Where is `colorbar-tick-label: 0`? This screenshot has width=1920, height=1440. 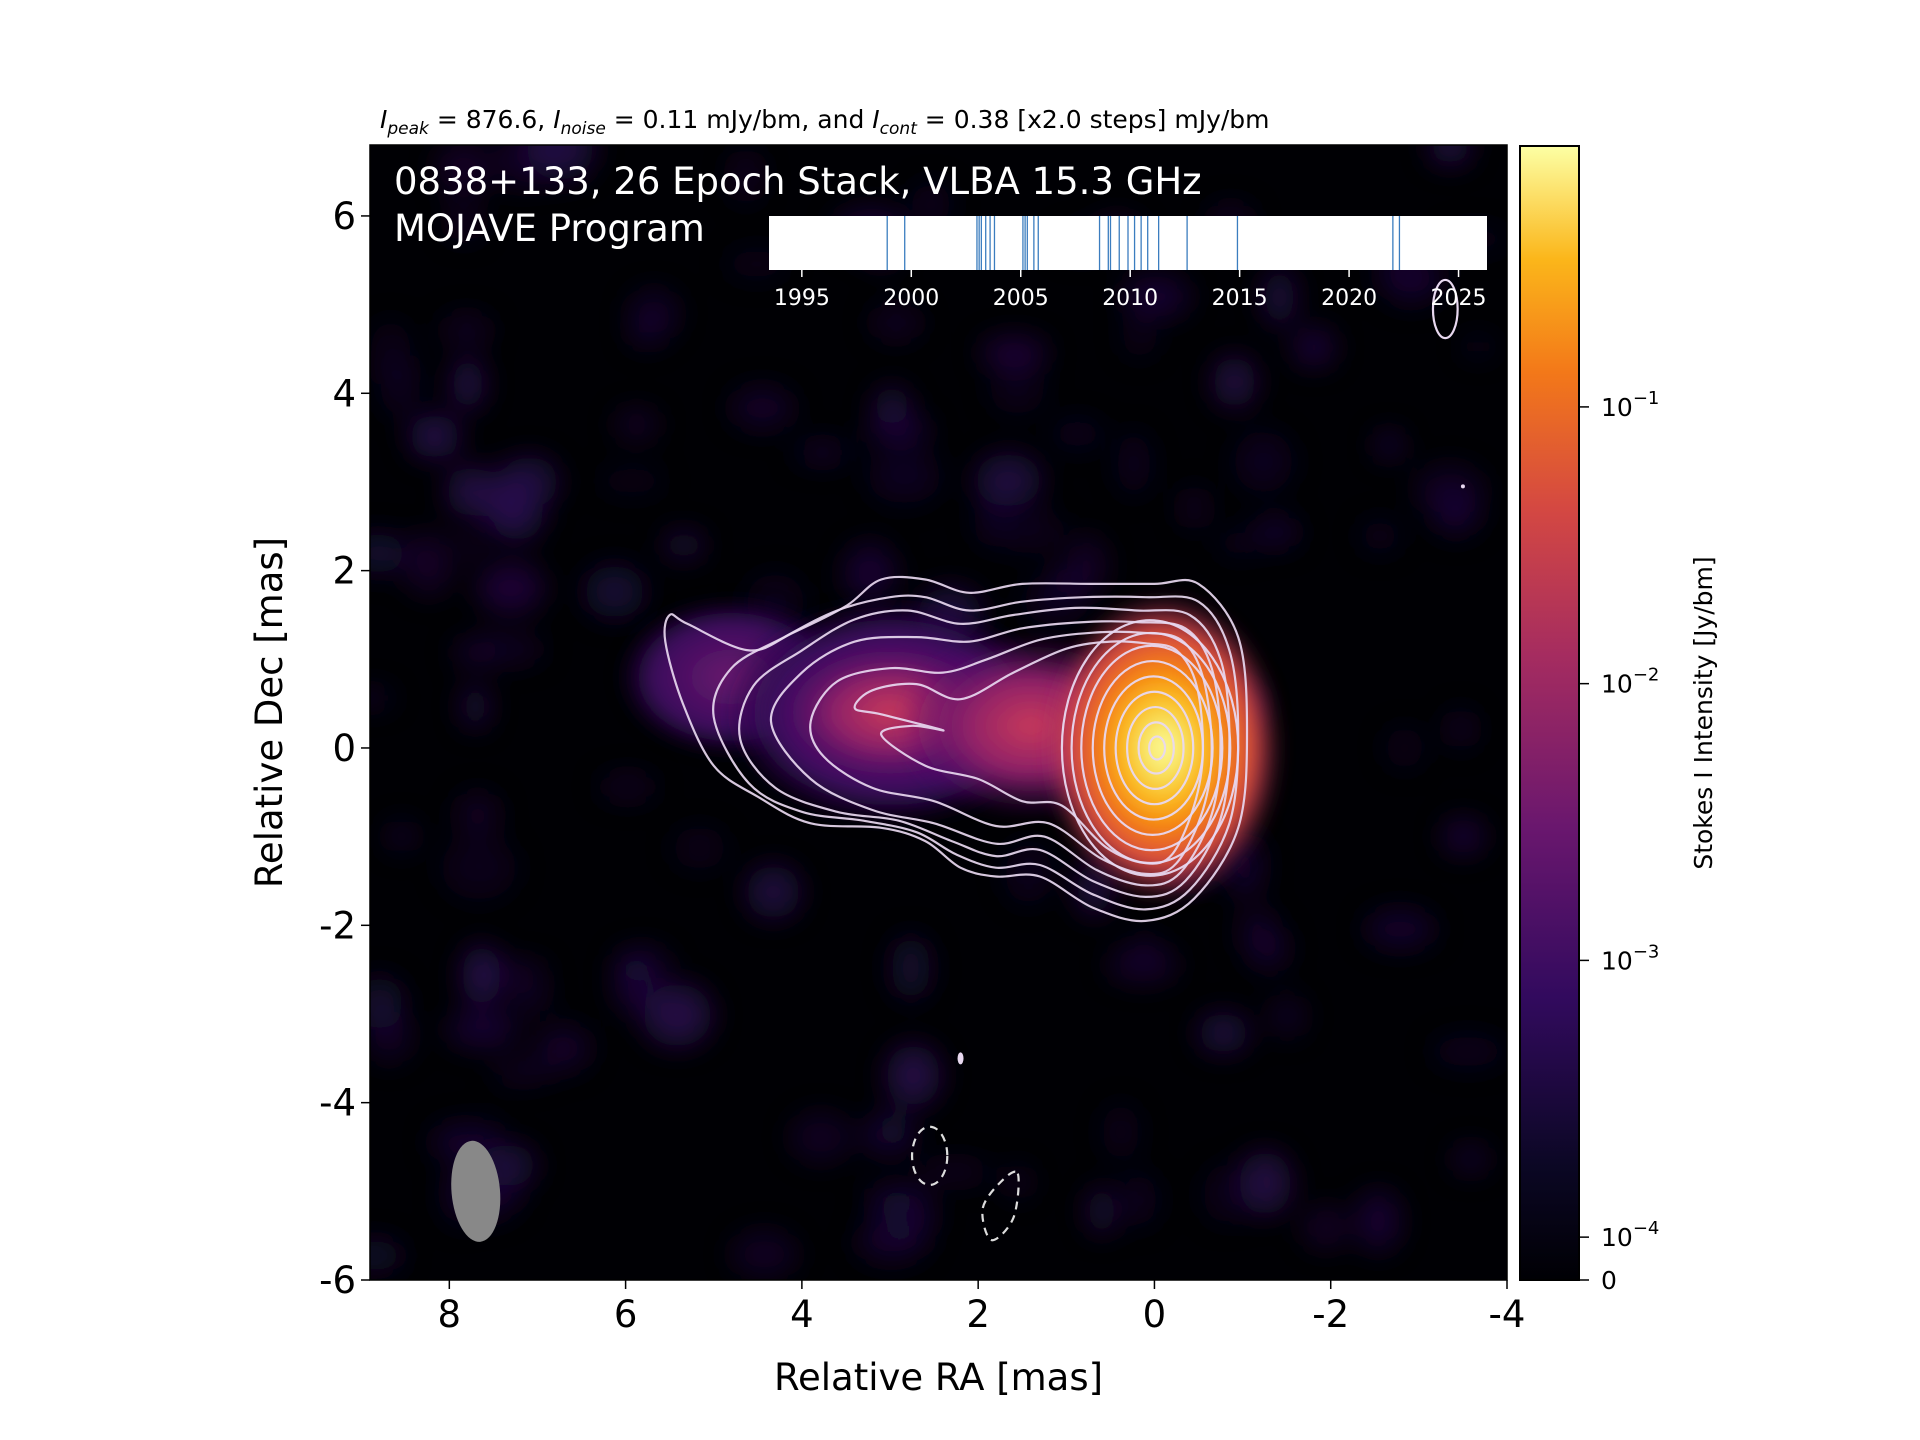
colorbar-tick-label: 0 is located at coordinates (1609, 1280).